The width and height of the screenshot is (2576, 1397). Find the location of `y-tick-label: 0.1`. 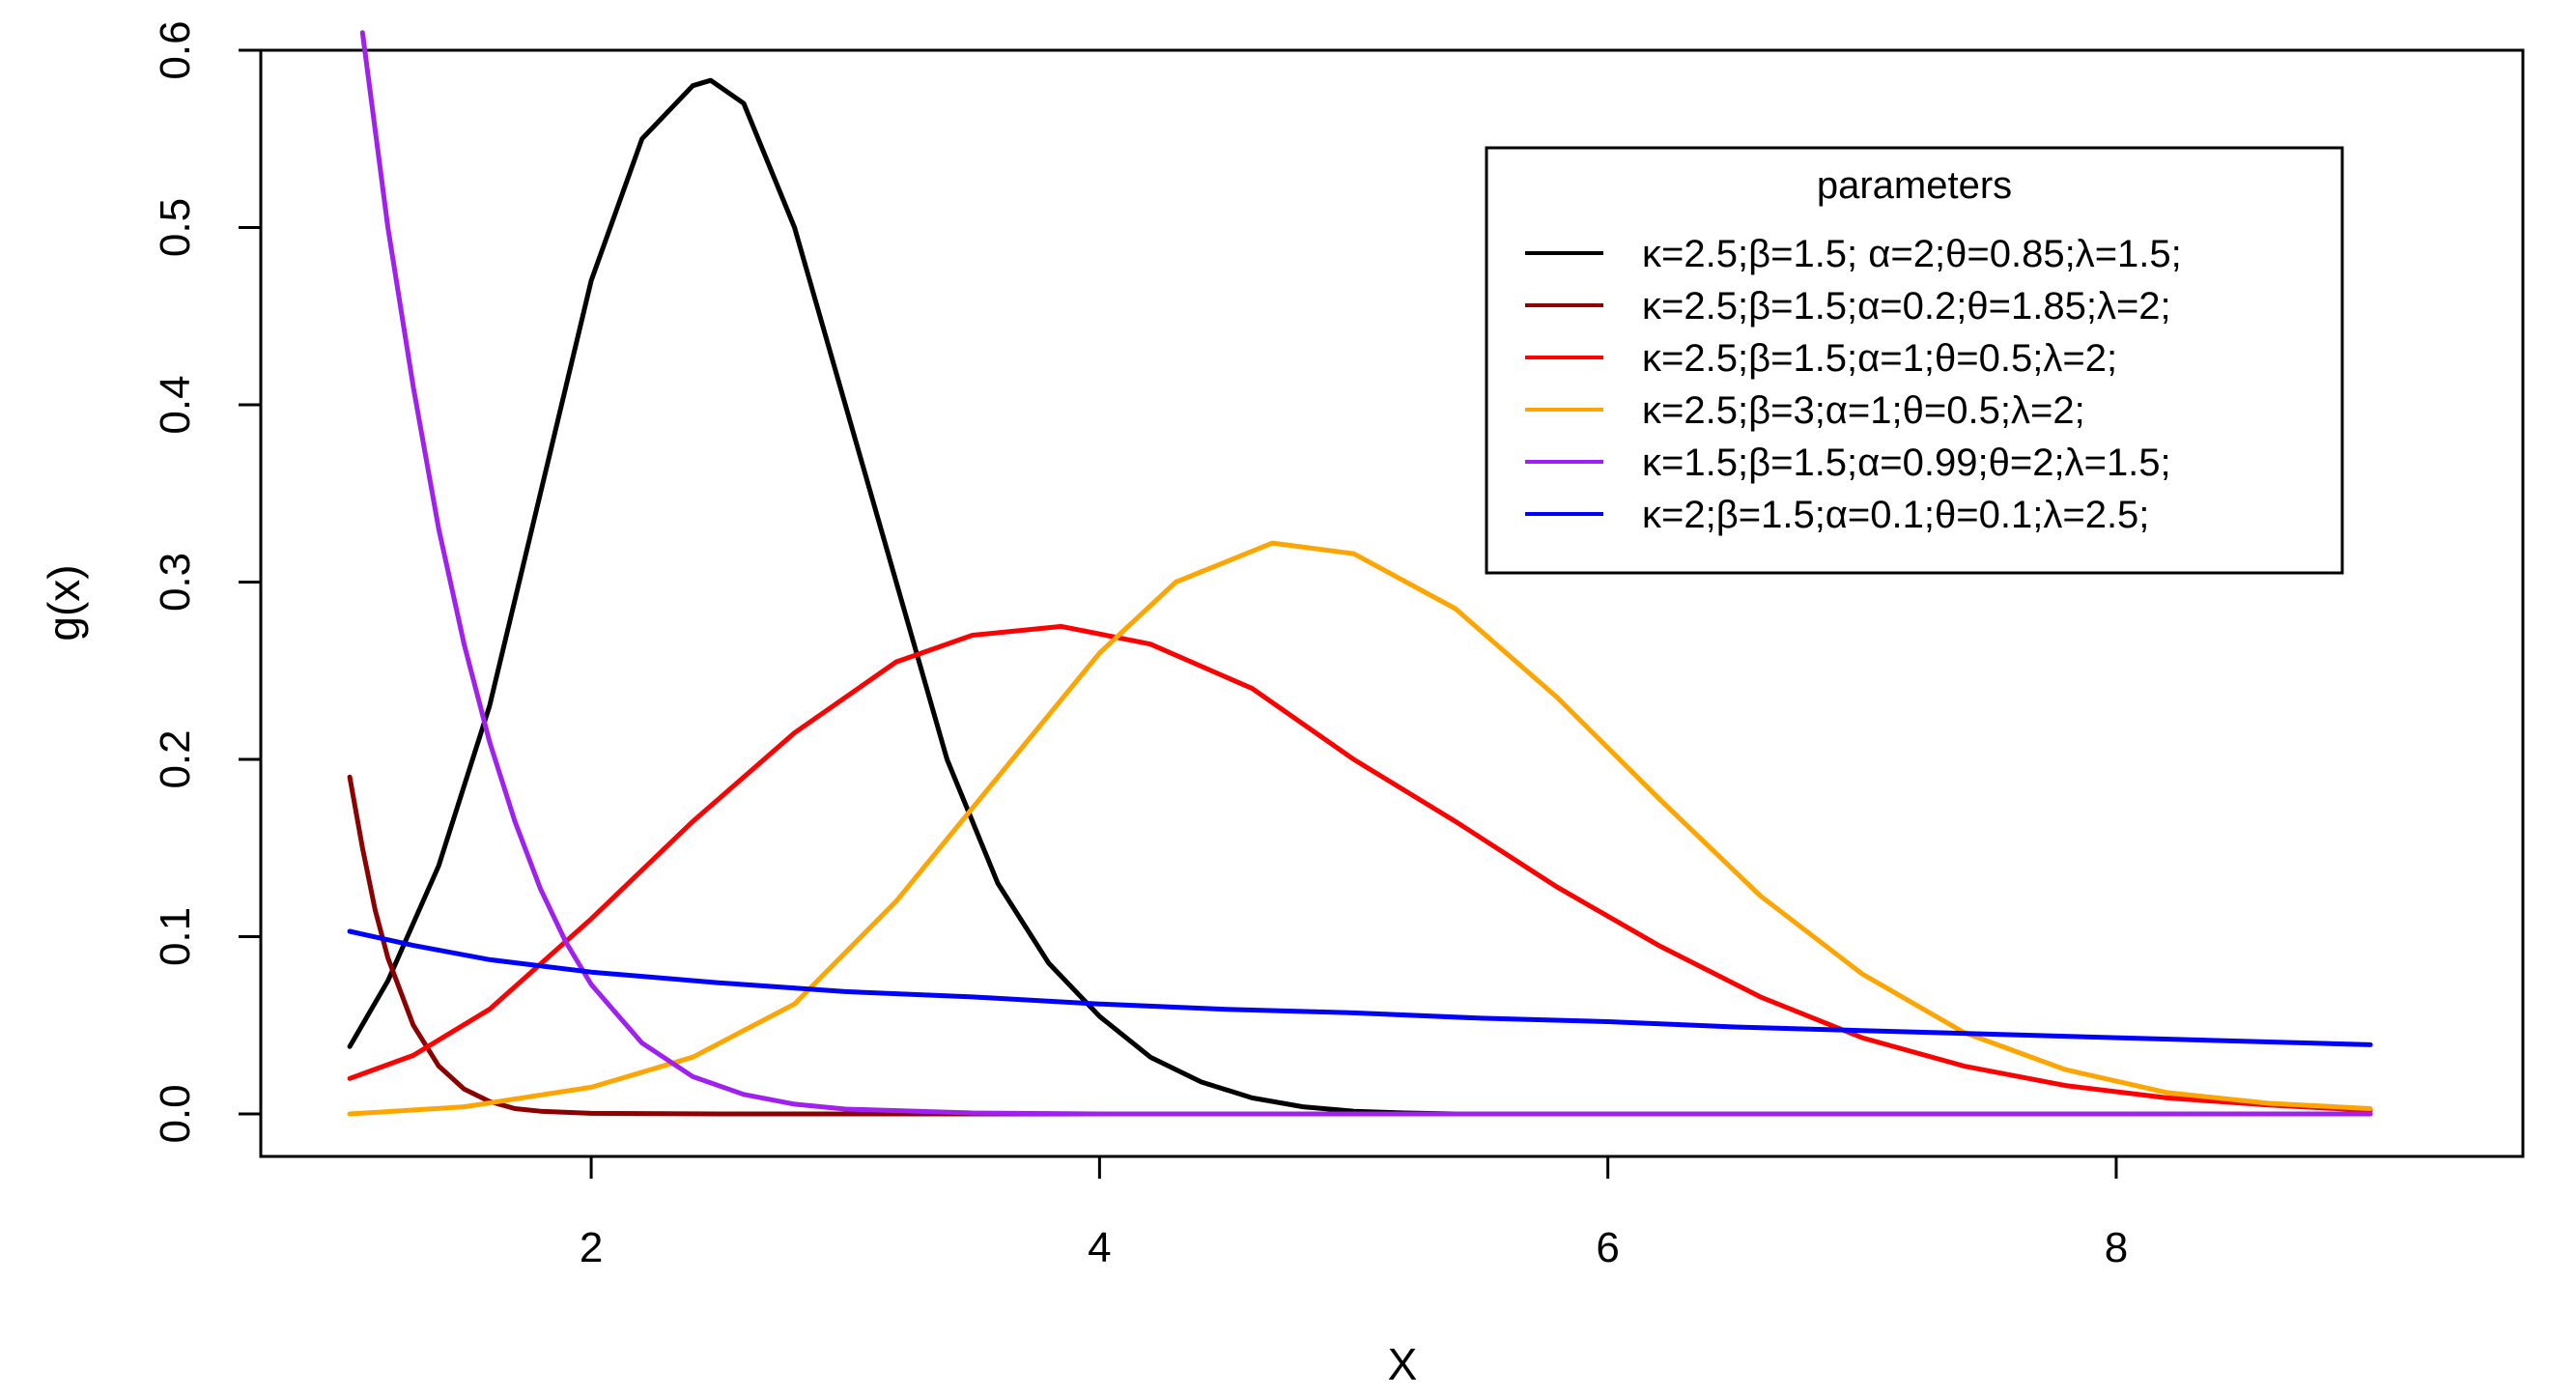

y-tick-label: 0.1 is located at coordinates (175, 937).